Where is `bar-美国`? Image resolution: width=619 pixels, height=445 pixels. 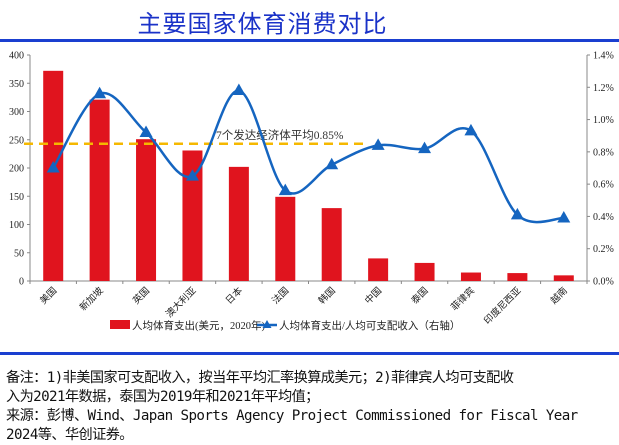
bar-美国 is located at coordinates (53, 175).